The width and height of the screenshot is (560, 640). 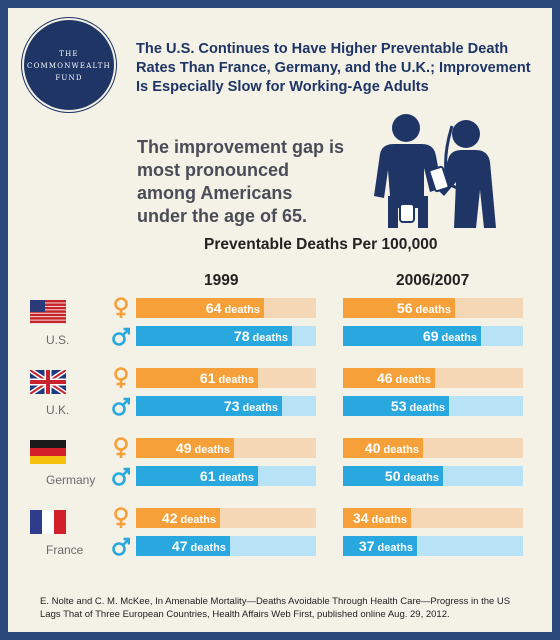 I want to click on country-label-germany: Germany, so click(x=71, y=480).